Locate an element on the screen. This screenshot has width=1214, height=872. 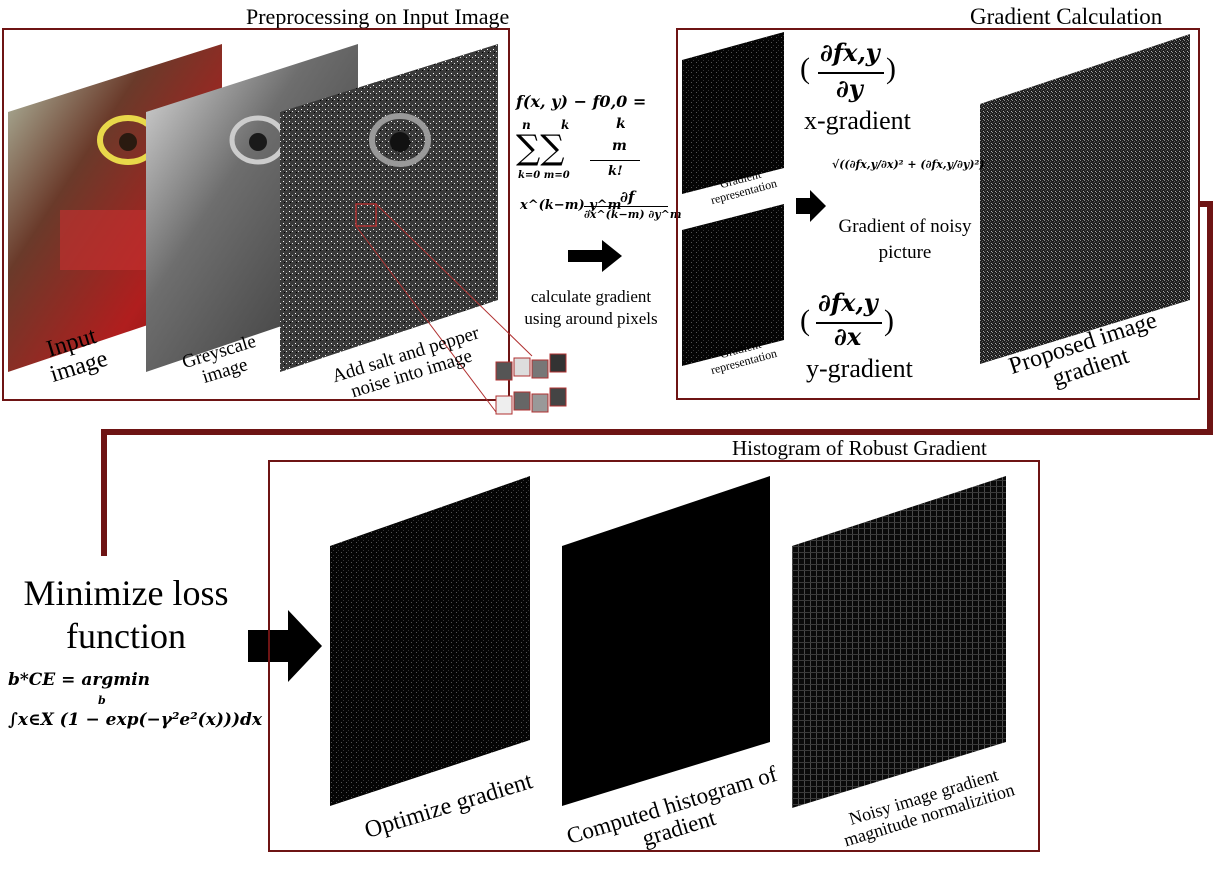
x-formula-bar is located at coordinates (851, 73).